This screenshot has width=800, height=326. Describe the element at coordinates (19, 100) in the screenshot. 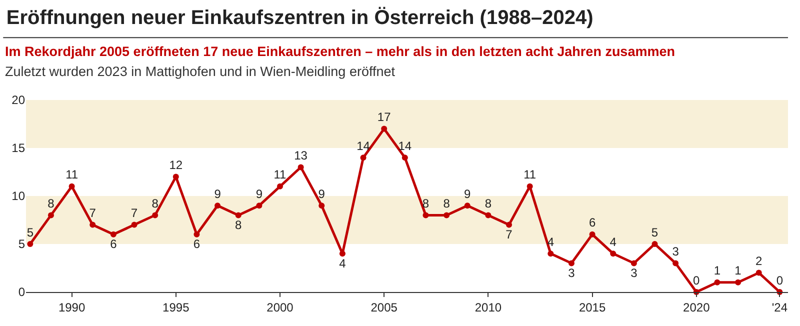

I see `y-tick-label: 20` at that location.